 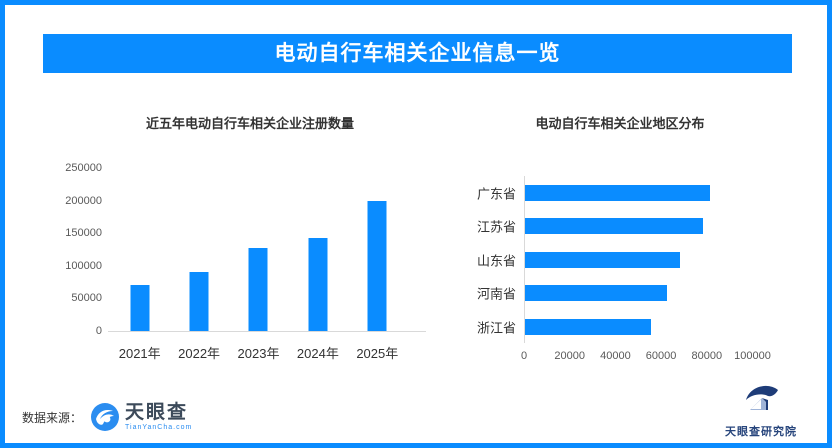 What do you see at coordinates (615, 356) in the screenshot?
I see `x-axis-tick: 40000` at bounding box center [615, 356].